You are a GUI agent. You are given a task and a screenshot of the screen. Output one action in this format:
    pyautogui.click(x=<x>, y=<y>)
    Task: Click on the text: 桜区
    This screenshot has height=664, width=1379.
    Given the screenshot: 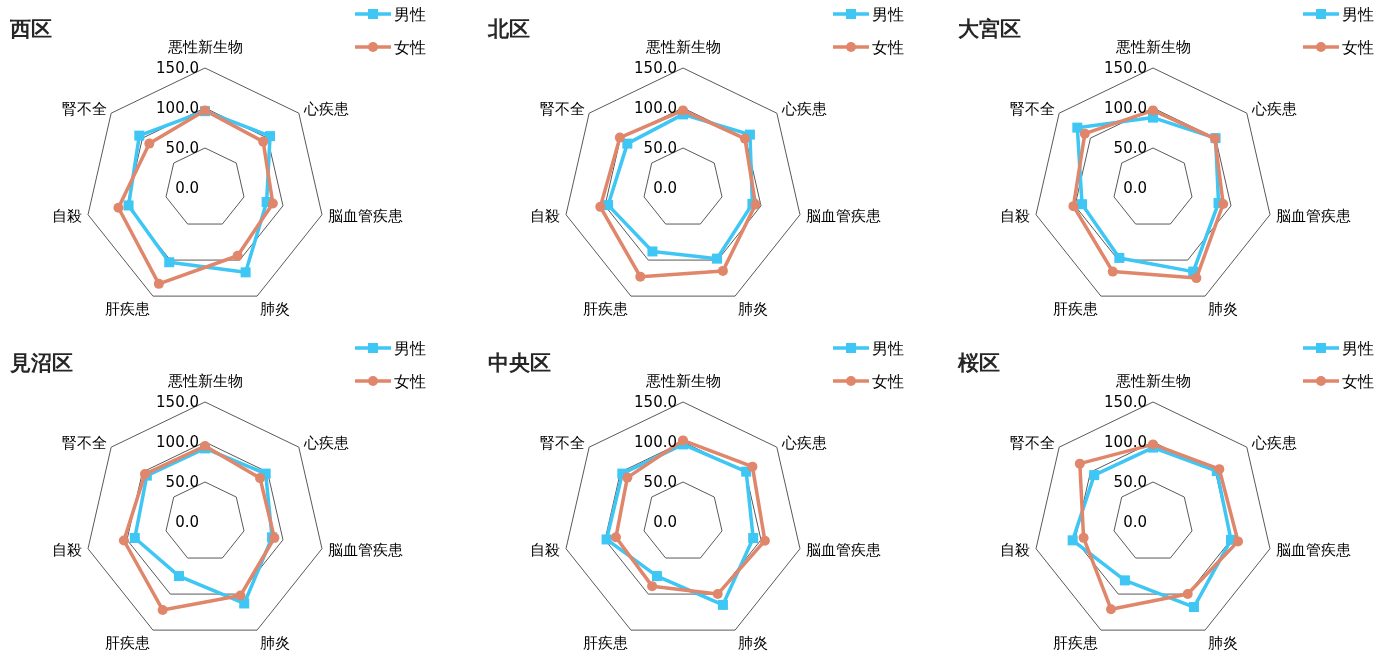 What is the action you would take?
    pyautogui.click(x=978, y=363)
    